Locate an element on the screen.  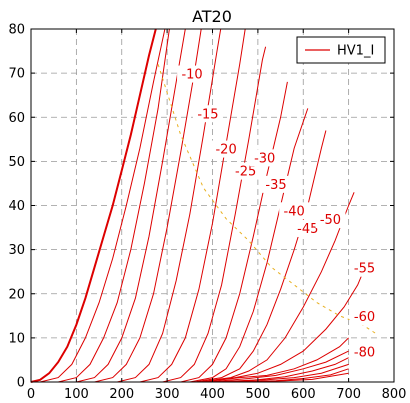
y-tick-label: 10 is located at coordinates (16, 338).